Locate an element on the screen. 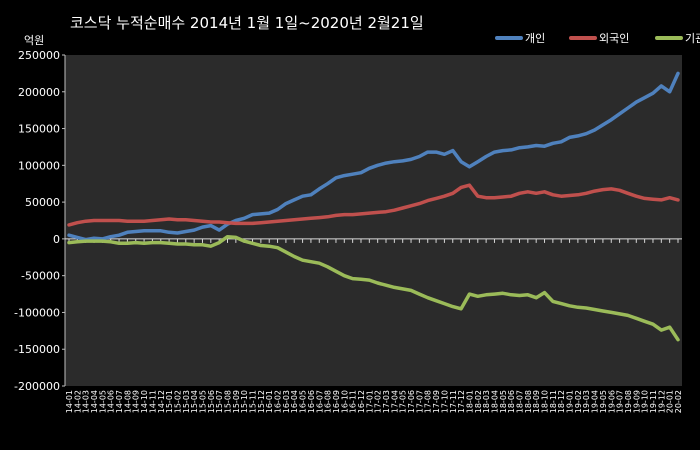  y-tick-label: 50000 is located at coordinates (42, 202).